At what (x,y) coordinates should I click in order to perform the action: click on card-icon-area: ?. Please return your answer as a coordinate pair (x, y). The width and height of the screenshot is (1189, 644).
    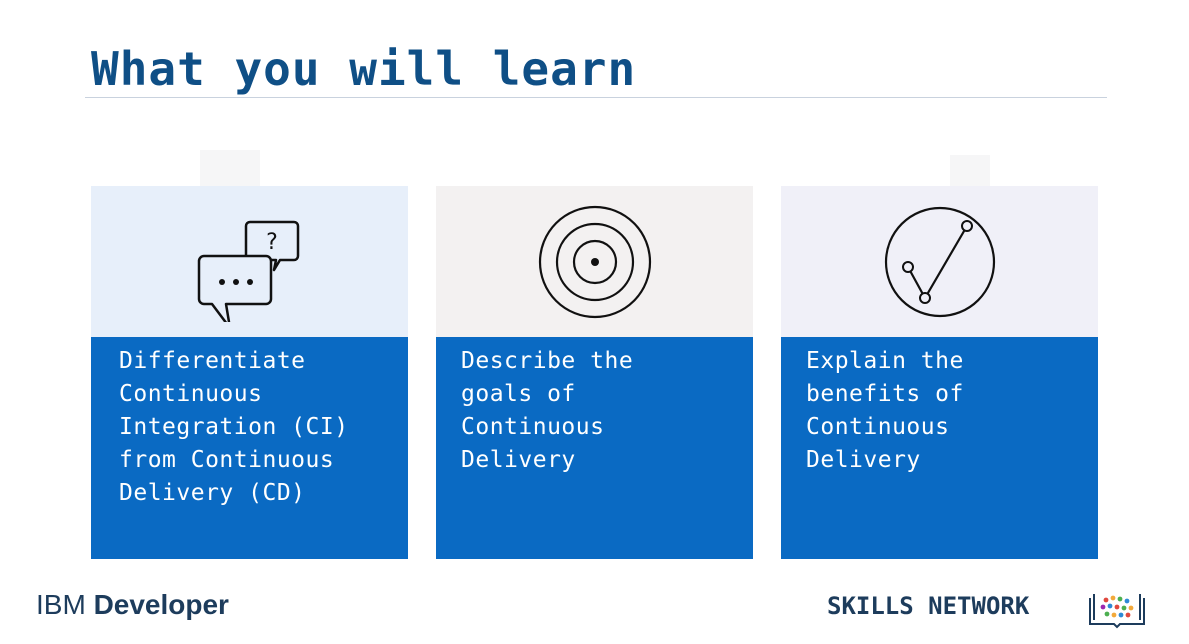
    Looking at the image, I should click on (249, 261).